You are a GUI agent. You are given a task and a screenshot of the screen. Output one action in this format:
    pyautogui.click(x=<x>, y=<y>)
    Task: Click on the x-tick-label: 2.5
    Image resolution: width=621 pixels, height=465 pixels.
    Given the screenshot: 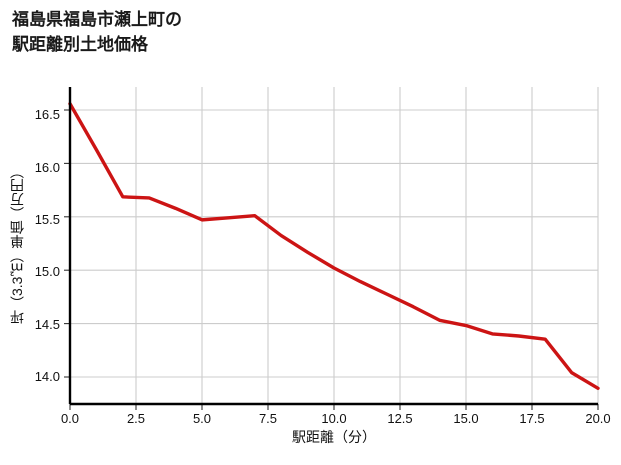 What is the action you would take?
    pyautogui.click(x=136, y=418)
    